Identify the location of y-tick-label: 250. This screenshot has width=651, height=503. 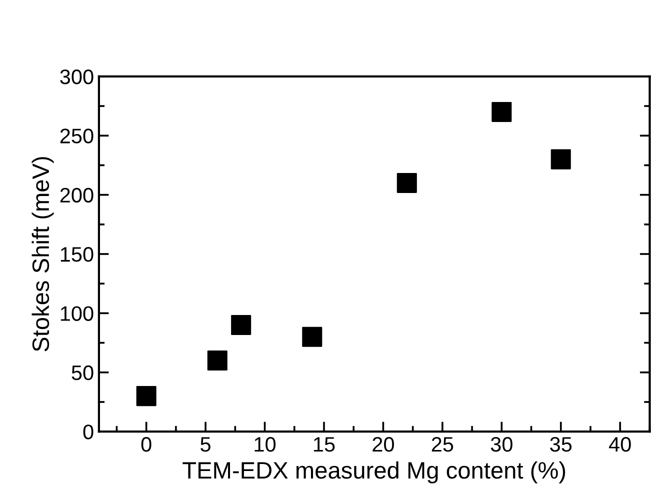
(77, 136).